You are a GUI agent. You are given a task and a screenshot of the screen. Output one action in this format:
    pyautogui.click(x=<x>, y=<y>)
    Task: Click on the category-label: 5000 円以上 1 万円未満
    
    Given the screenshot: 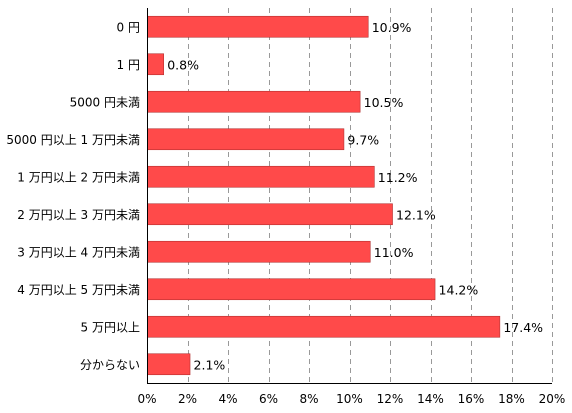 What is the action you would take?
    pyautogui.click(x=73, y=140)
    